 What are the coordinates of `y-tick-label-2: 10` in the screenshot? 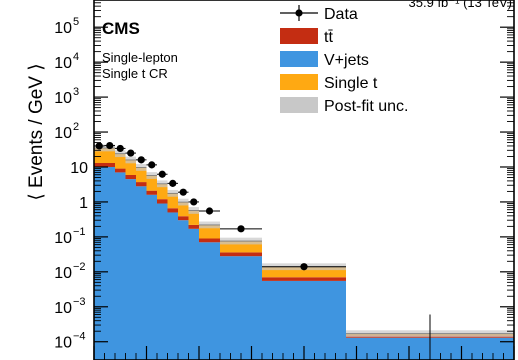 It's located at (63, 98).